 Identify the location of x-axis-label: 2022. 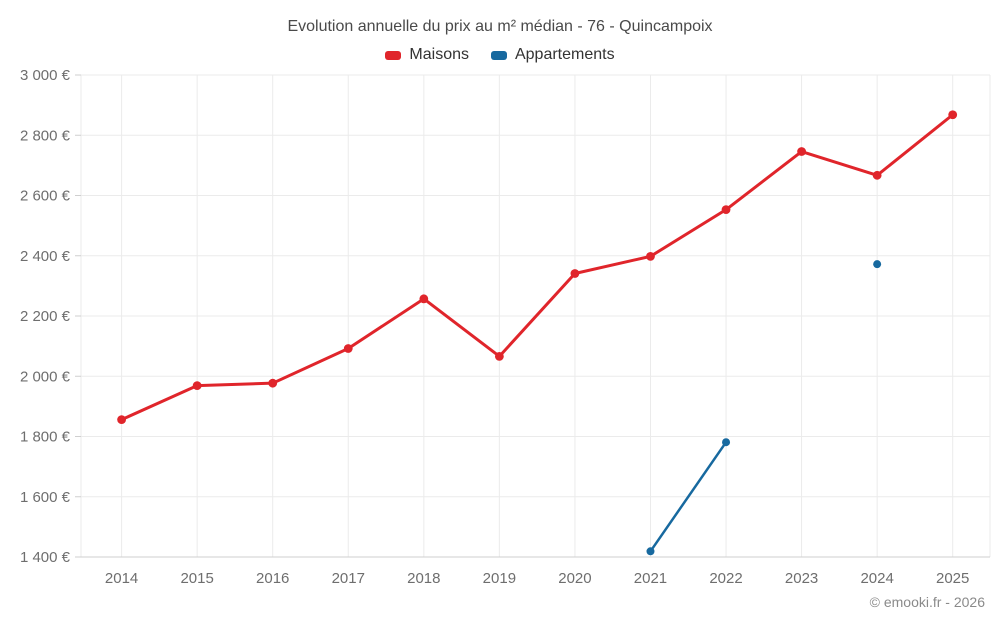
(725, 578).